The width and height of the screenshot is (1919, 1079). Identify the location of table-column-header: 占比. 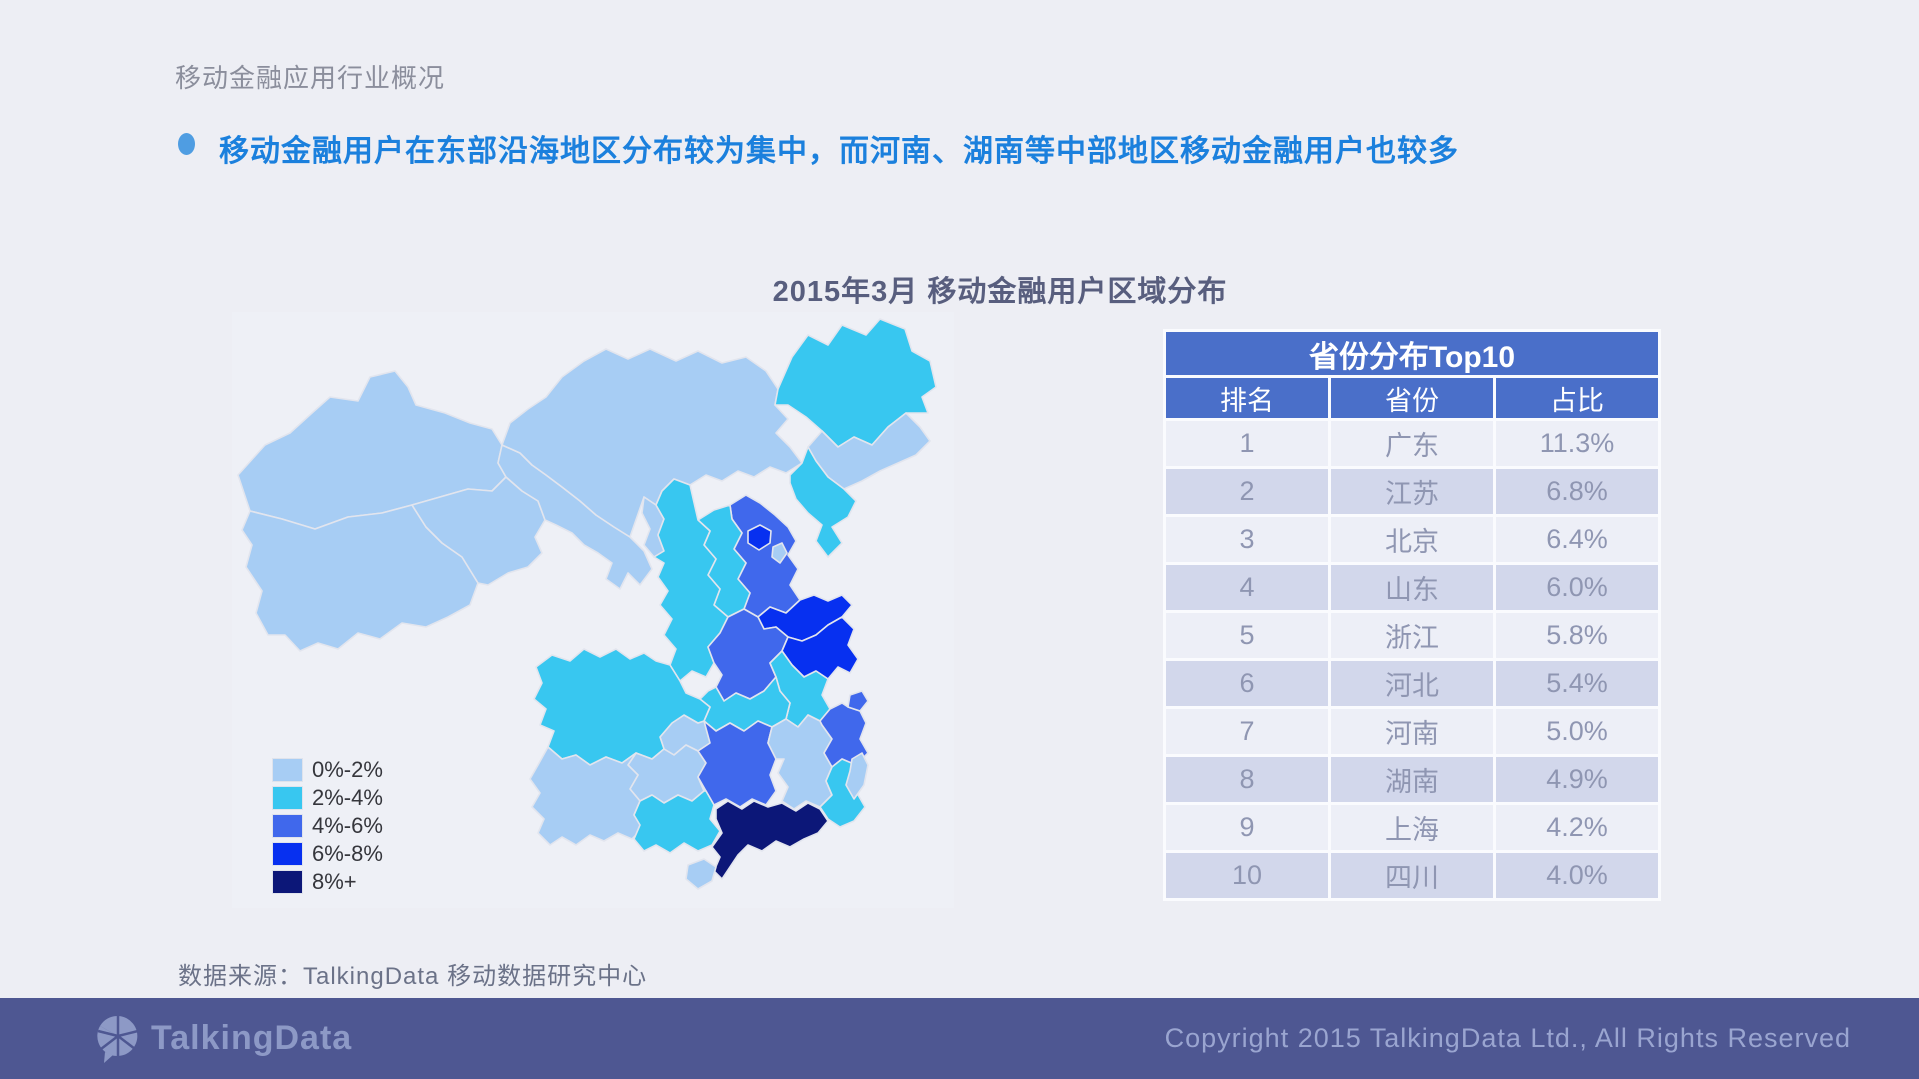
(1577, 398).